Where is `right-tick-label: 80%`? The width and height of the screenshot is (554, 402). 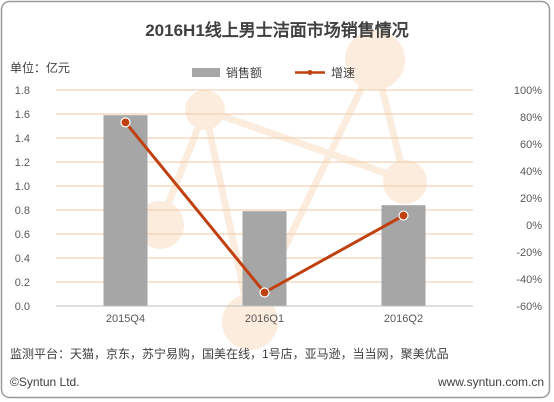
right-tick-label: 80% is located at coordinates (531, 118).